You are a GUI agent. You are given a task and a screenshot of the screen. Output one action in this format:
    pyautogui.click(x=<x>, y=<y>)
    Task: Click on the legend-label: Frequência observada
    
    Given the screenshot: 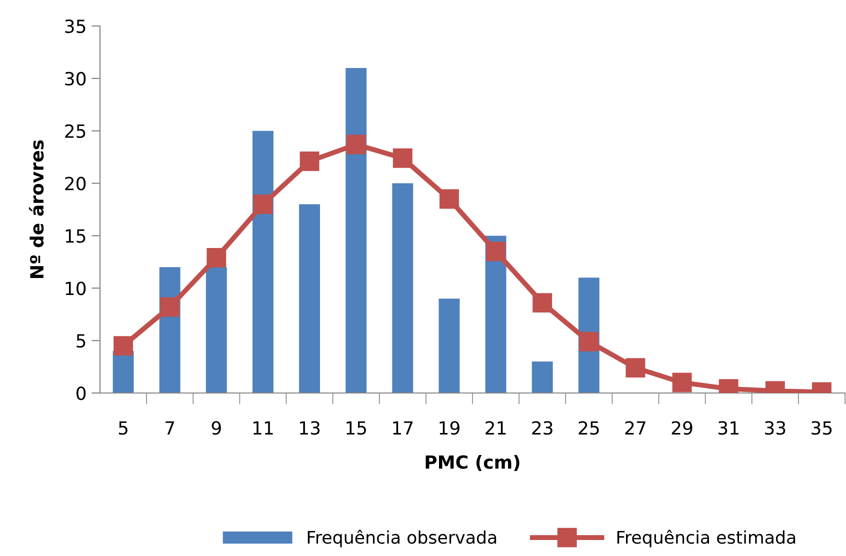 What is the action you would take?
    pyautogui.click(x=402, y=539)
    